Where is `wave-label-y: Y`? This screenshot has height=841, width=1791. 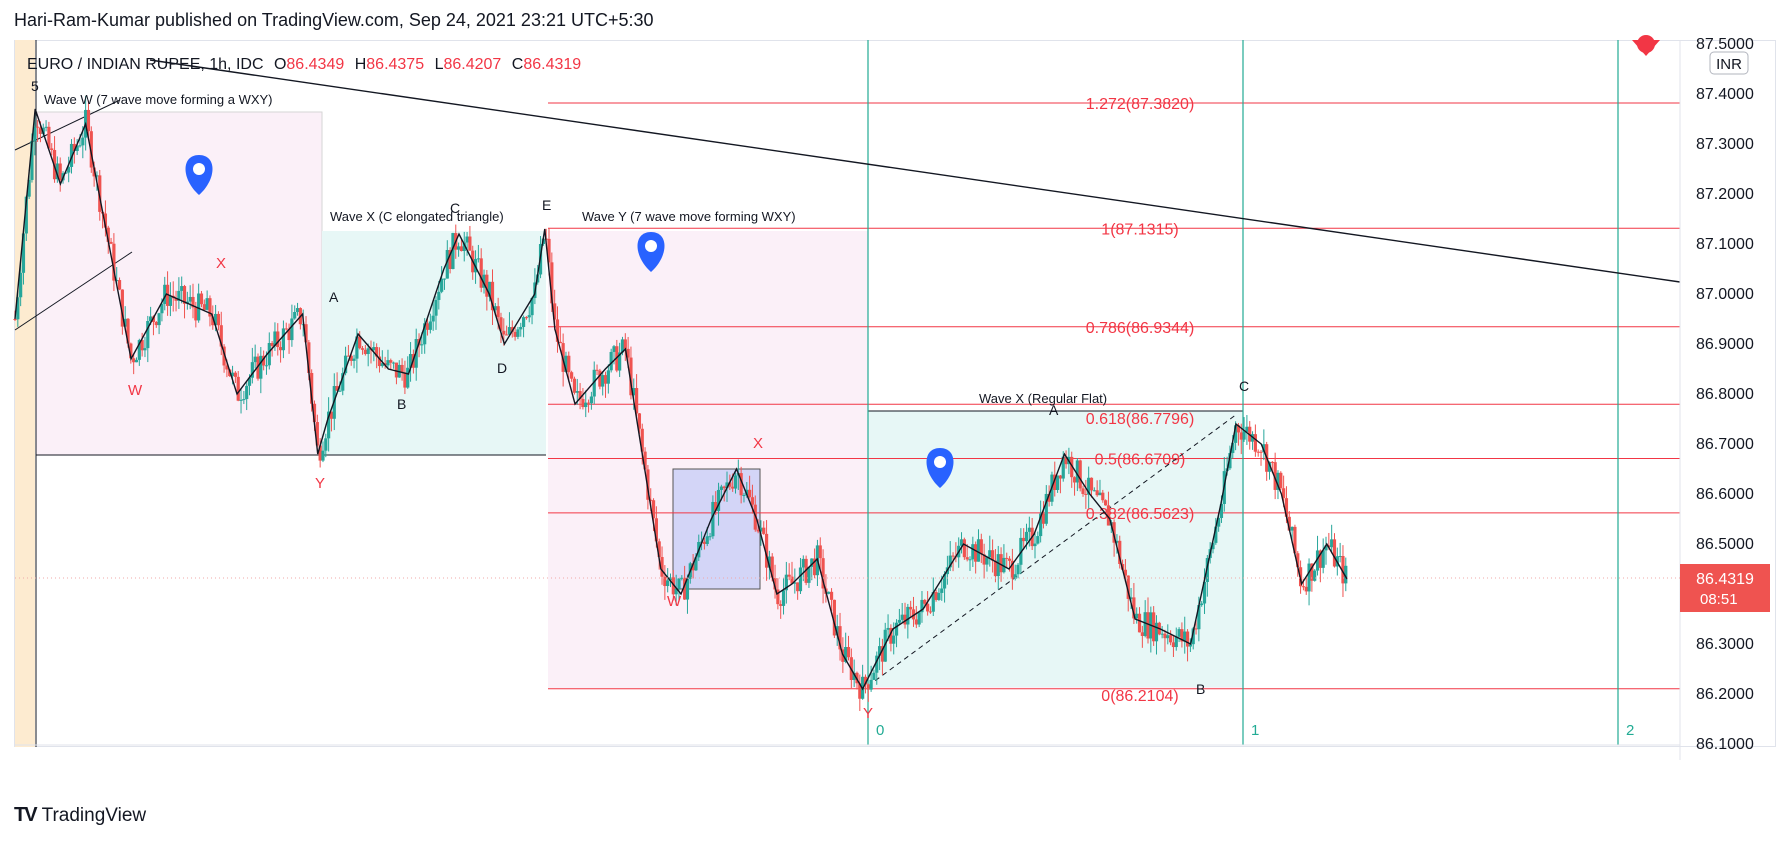
wave-label-y: Y is located at coordinates (320, 483).